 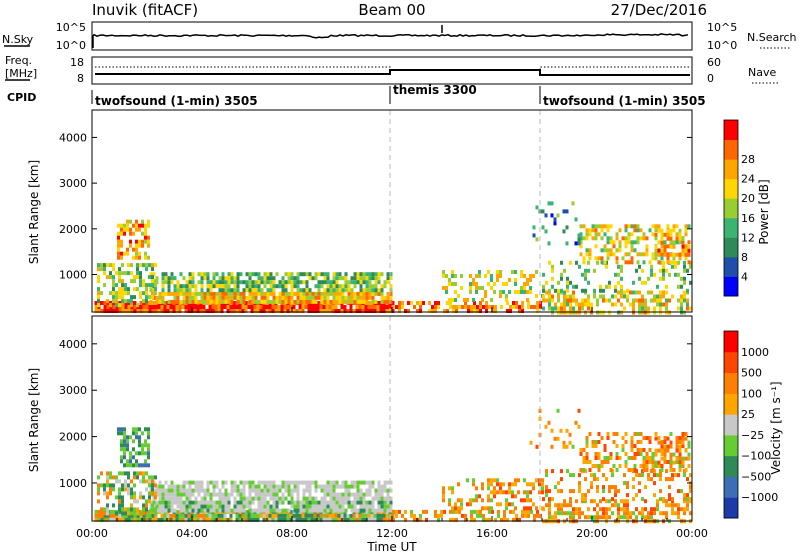 What do you see at coordinates (73, 137) in the screenshot?
I see `y-tick-label: 4000` at bounding box center [73, 137].